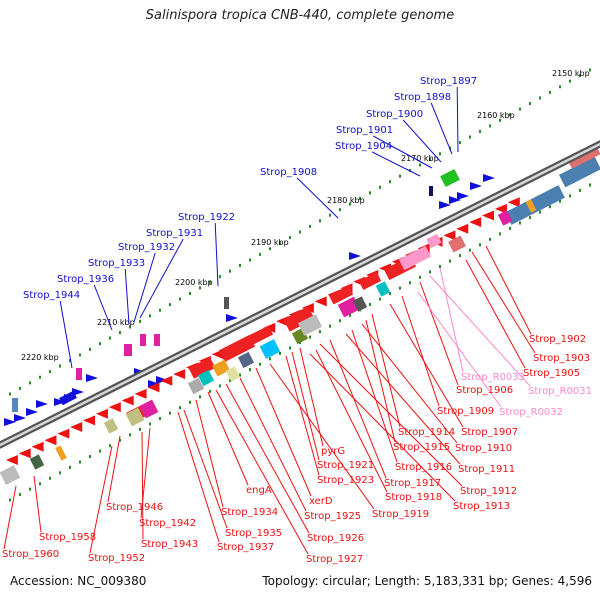  Describe the element at coordinates (561, 358) in the screenshot. I see `reverse-gene-label: Strop_1903` at that location.